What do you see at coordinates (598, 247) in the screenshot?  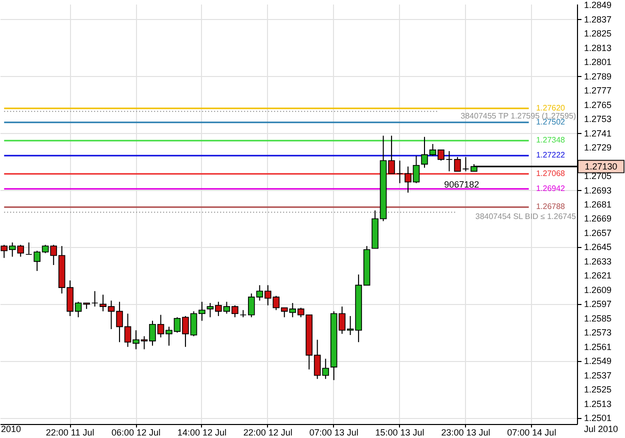 I see `y-tick-label: 1.2645` at bounding box center [598, 247].